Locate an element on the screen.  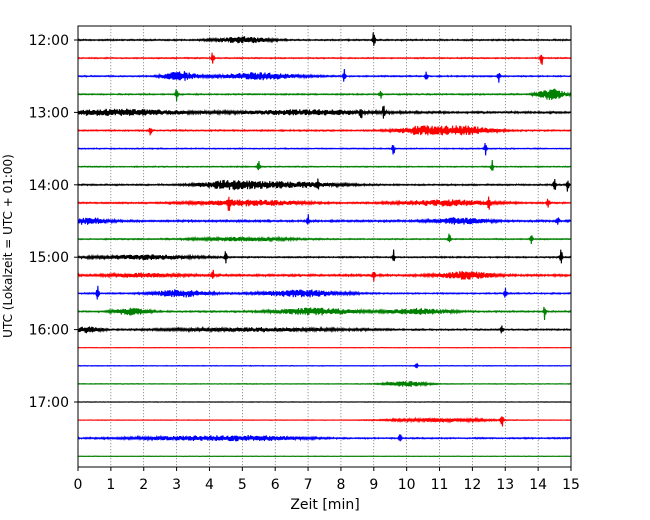
y-tick-label: 15:00 is located at coordinates (49, 258).